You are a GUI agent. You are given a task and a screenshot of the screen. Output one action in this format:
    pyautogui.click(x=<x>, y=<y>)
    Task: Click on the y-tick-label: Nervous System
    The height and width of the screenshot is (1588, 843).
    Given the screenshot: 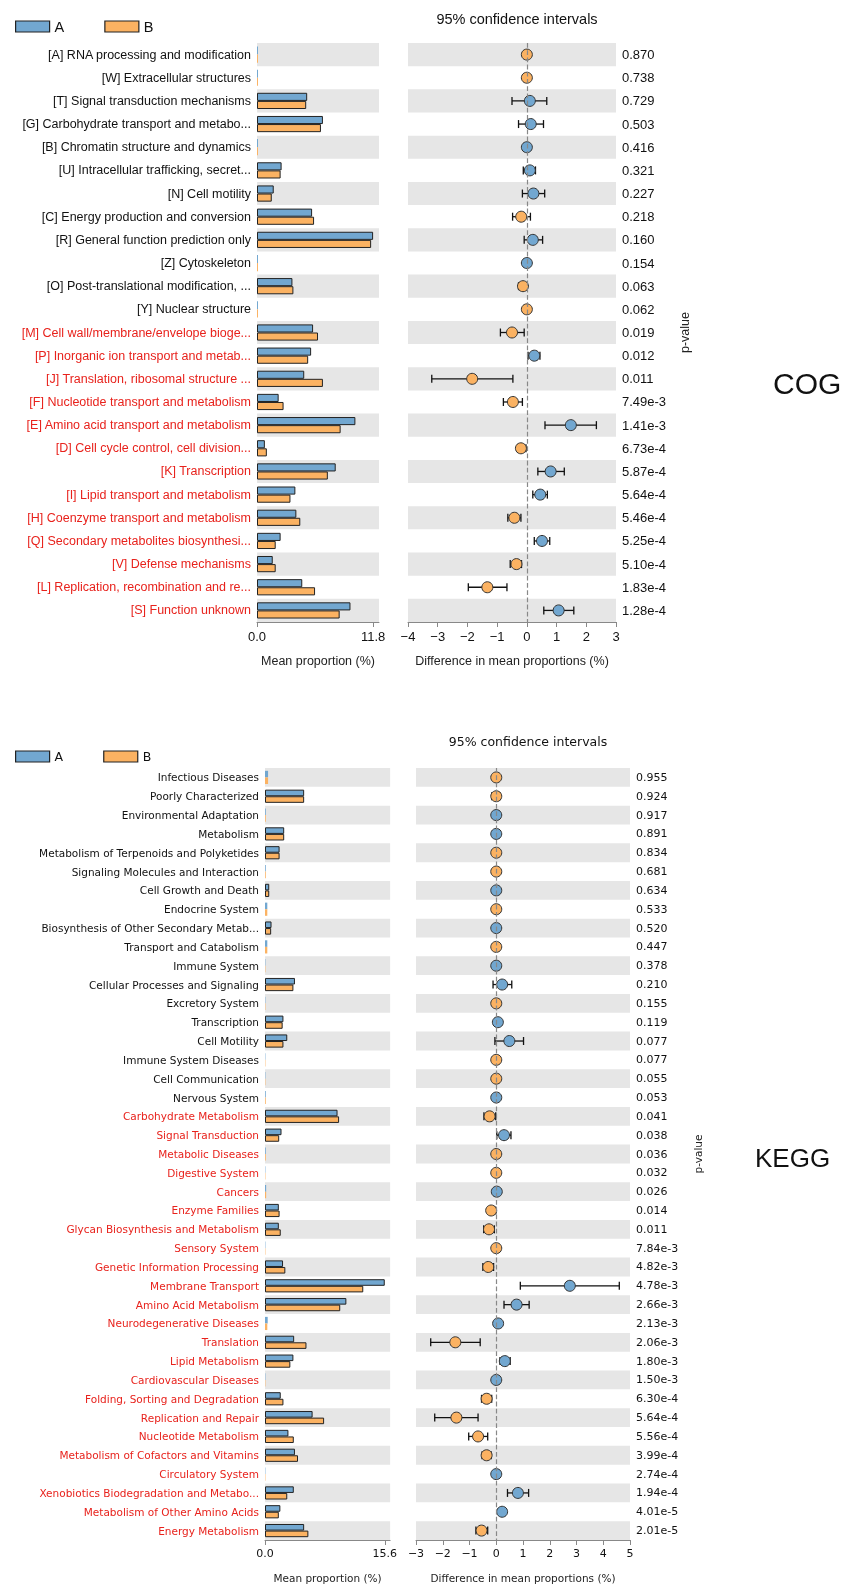 What is the action you would take?
    pyautogui.click(x=216, y=1097)
    